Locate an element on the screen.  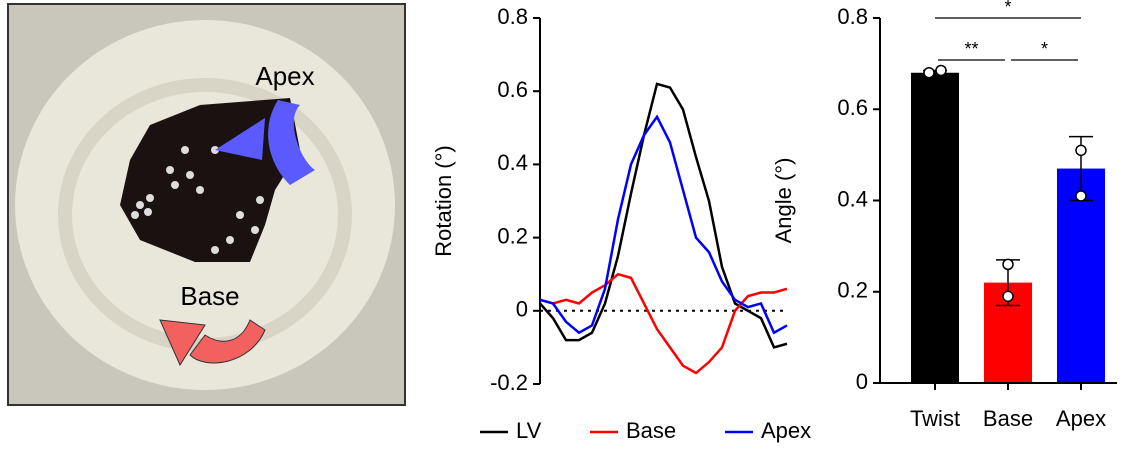
x-tick-label: Base is located at coordinates (1008, 418).